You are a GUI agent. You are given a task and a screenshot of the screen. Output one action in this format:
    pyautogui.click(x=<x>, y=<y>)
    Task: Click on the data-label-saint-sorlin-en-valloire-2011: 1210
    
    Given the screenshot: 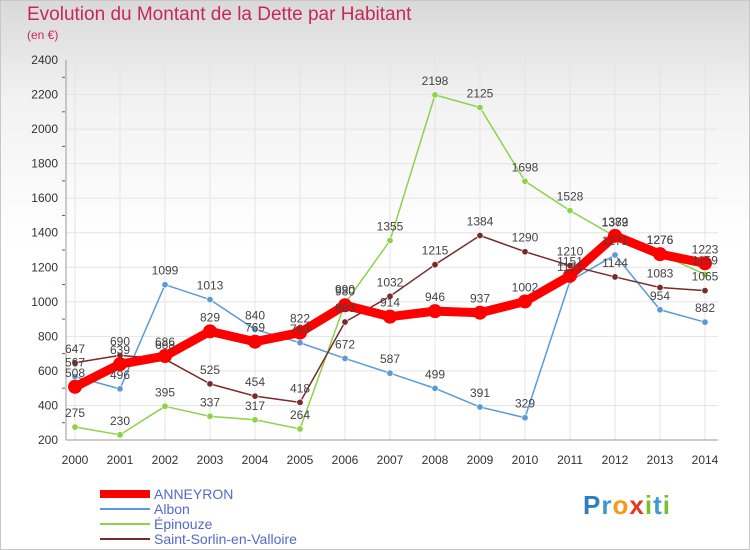 What is the action you would take?
    pyautogui.click(x=570, y=252)
    